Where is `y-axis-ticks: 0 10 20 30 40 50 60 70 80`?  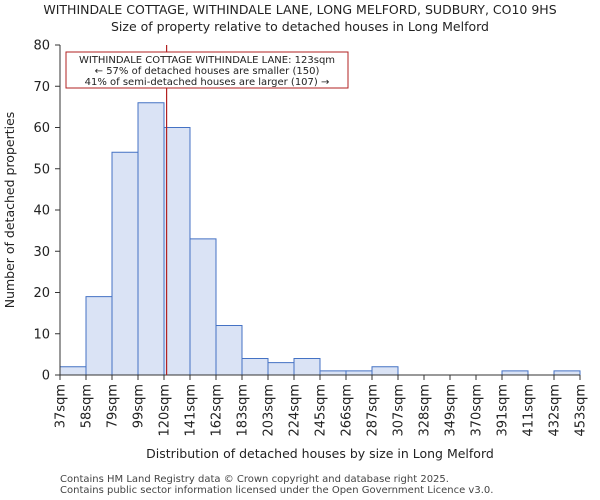
y-axis-ticks: 0 10 20 30 40 50 60 70 80 is located at coordinates (46, 211).